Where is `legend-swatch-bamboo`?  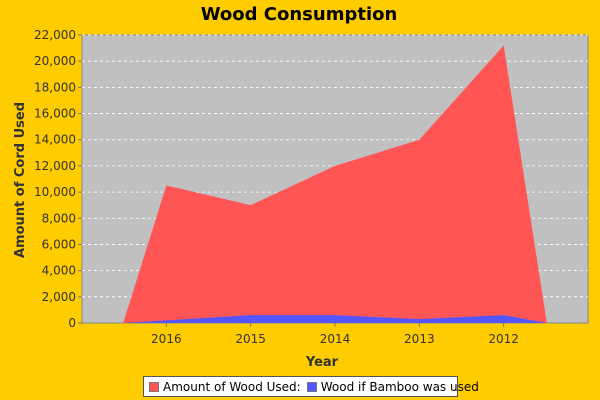
legend-swatch-bamboo is located at coordinates (311, 386).